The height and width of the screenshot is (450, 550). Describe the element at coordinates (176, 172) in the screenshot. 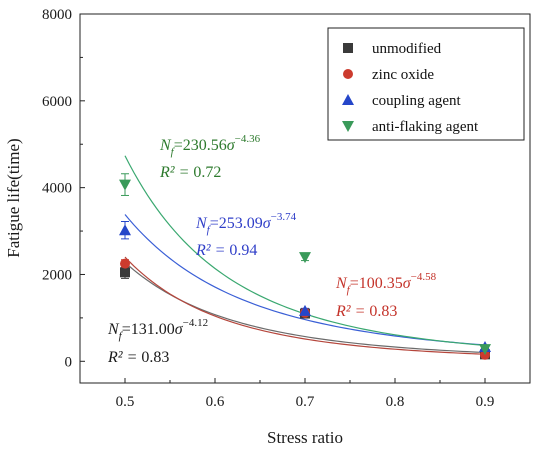

I see `annotation-anti-flaking-r2-label: R² =` at that location.